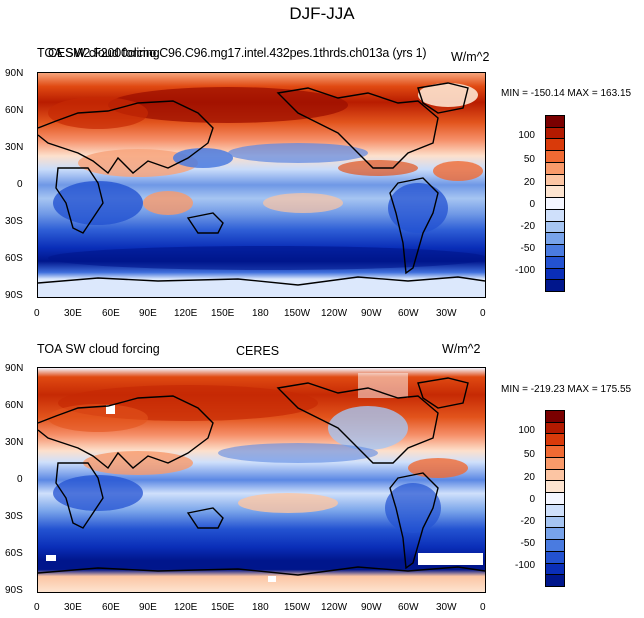  I want to click on p1-lon-150w: 150W, so click(297, 313).